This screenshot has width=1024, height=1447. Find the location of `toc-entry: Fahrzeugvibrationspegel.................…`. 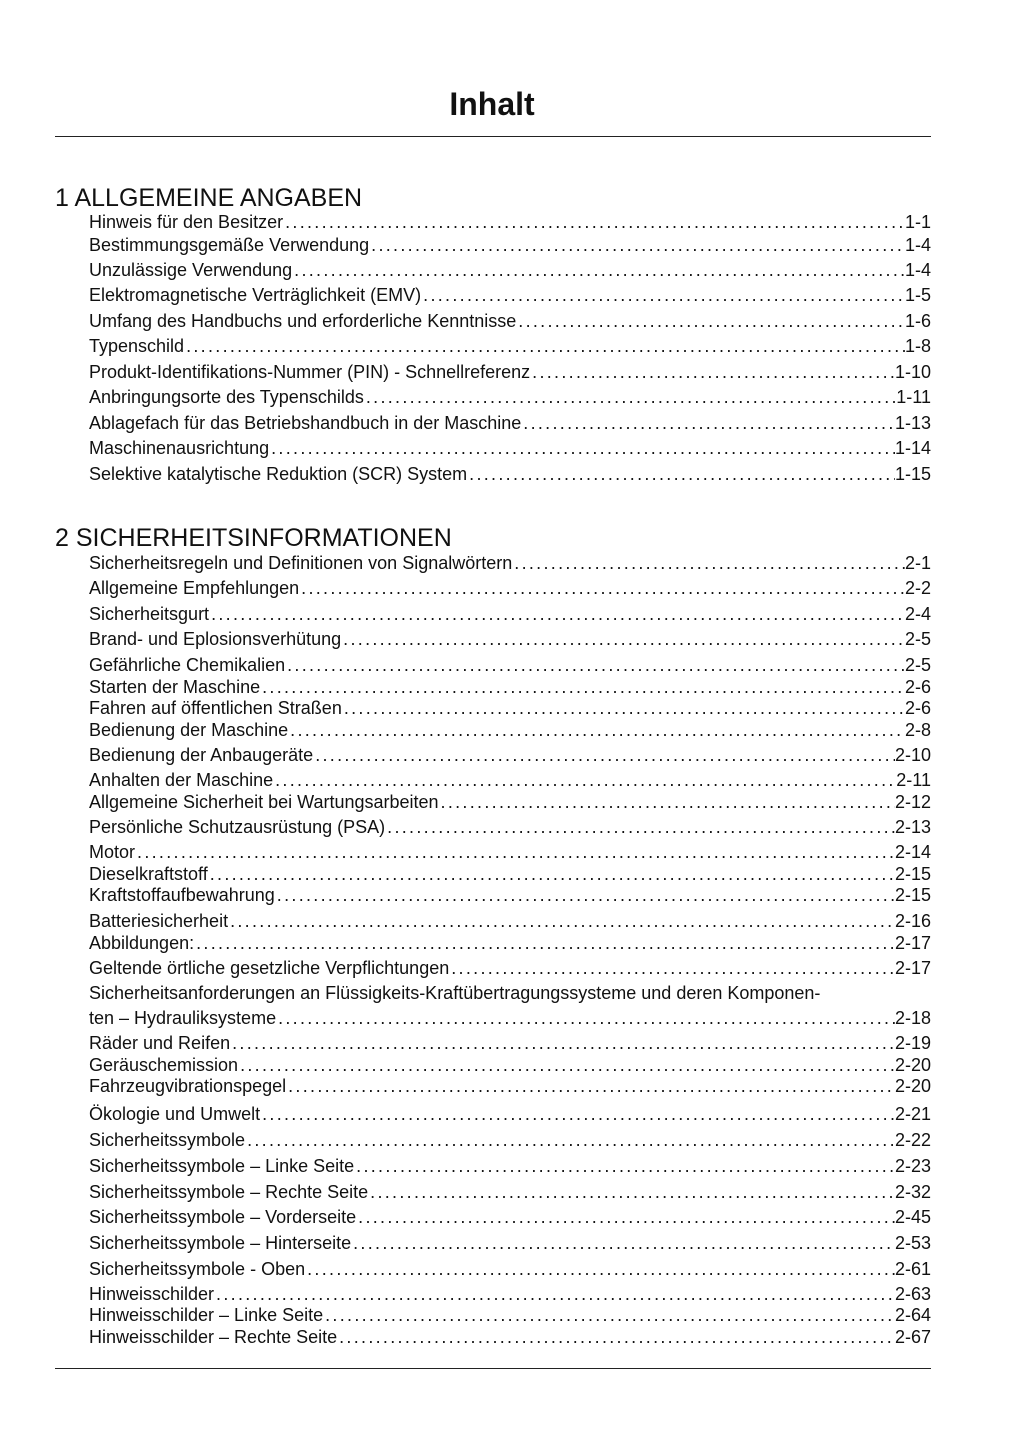

toc-entry: Fahrzeugvibrationspegel.................… is located at coordinates (510, 1086).